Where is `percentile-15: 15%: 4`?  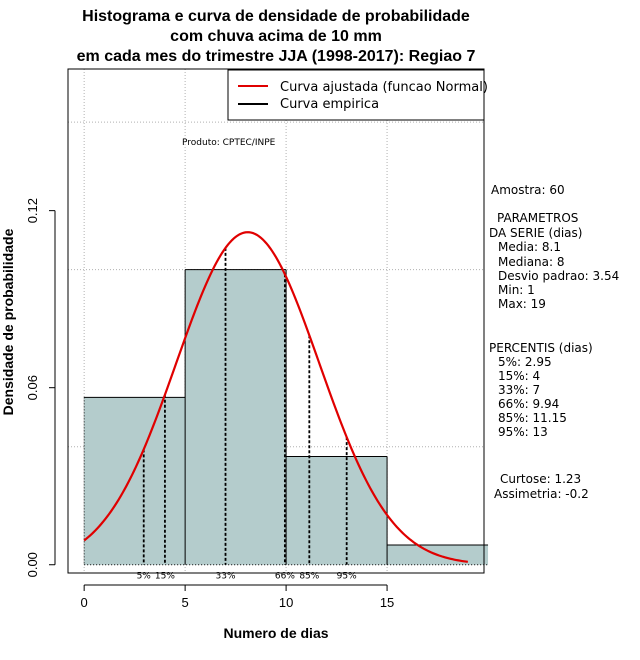 percentile-15: 15%: 4 is located at coordinates (519, 376).